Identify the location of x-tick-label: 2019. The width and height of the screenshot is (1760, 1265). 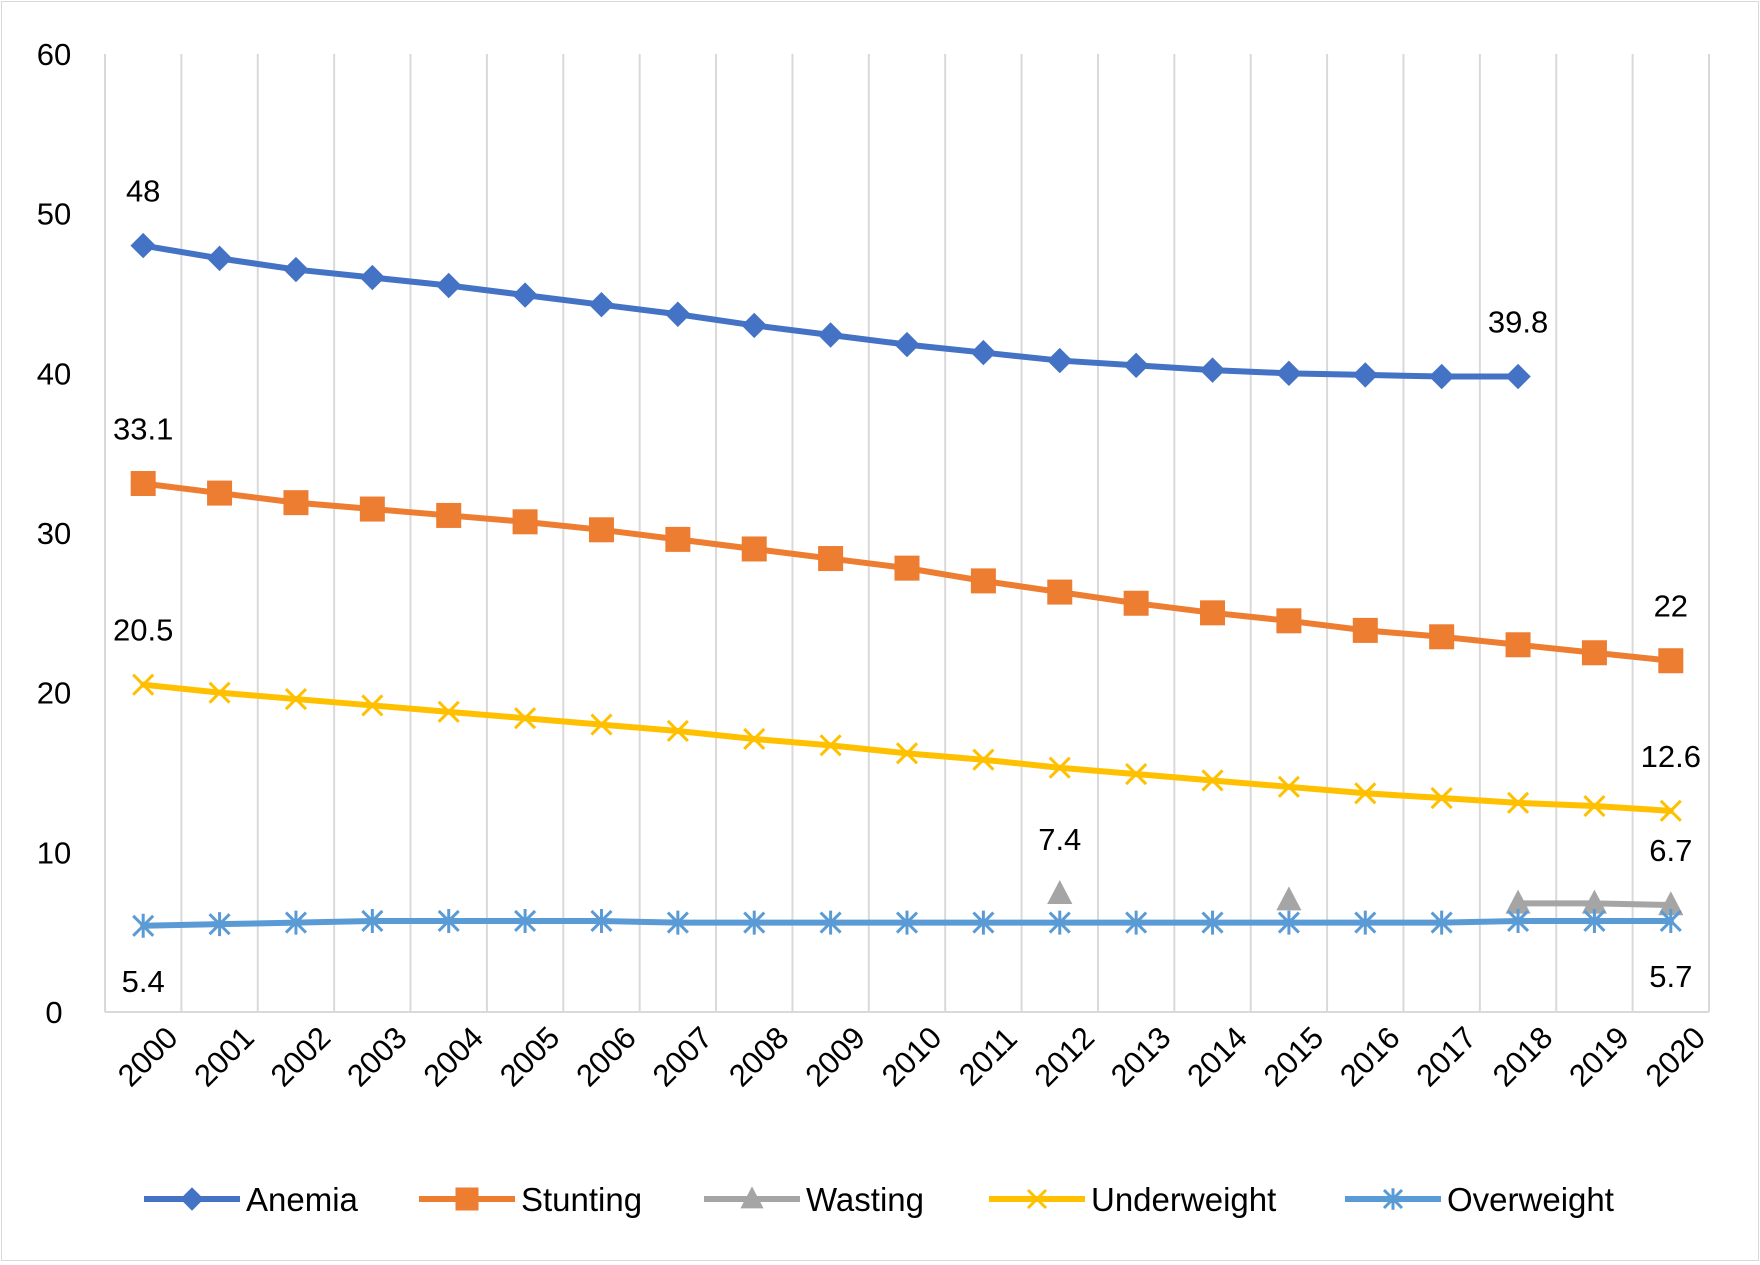
(1599, 1057).